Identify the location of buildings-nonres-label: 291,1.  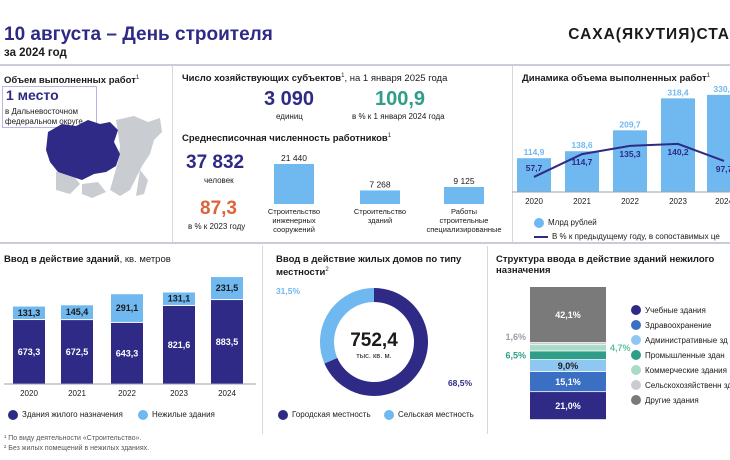
(127, 308).